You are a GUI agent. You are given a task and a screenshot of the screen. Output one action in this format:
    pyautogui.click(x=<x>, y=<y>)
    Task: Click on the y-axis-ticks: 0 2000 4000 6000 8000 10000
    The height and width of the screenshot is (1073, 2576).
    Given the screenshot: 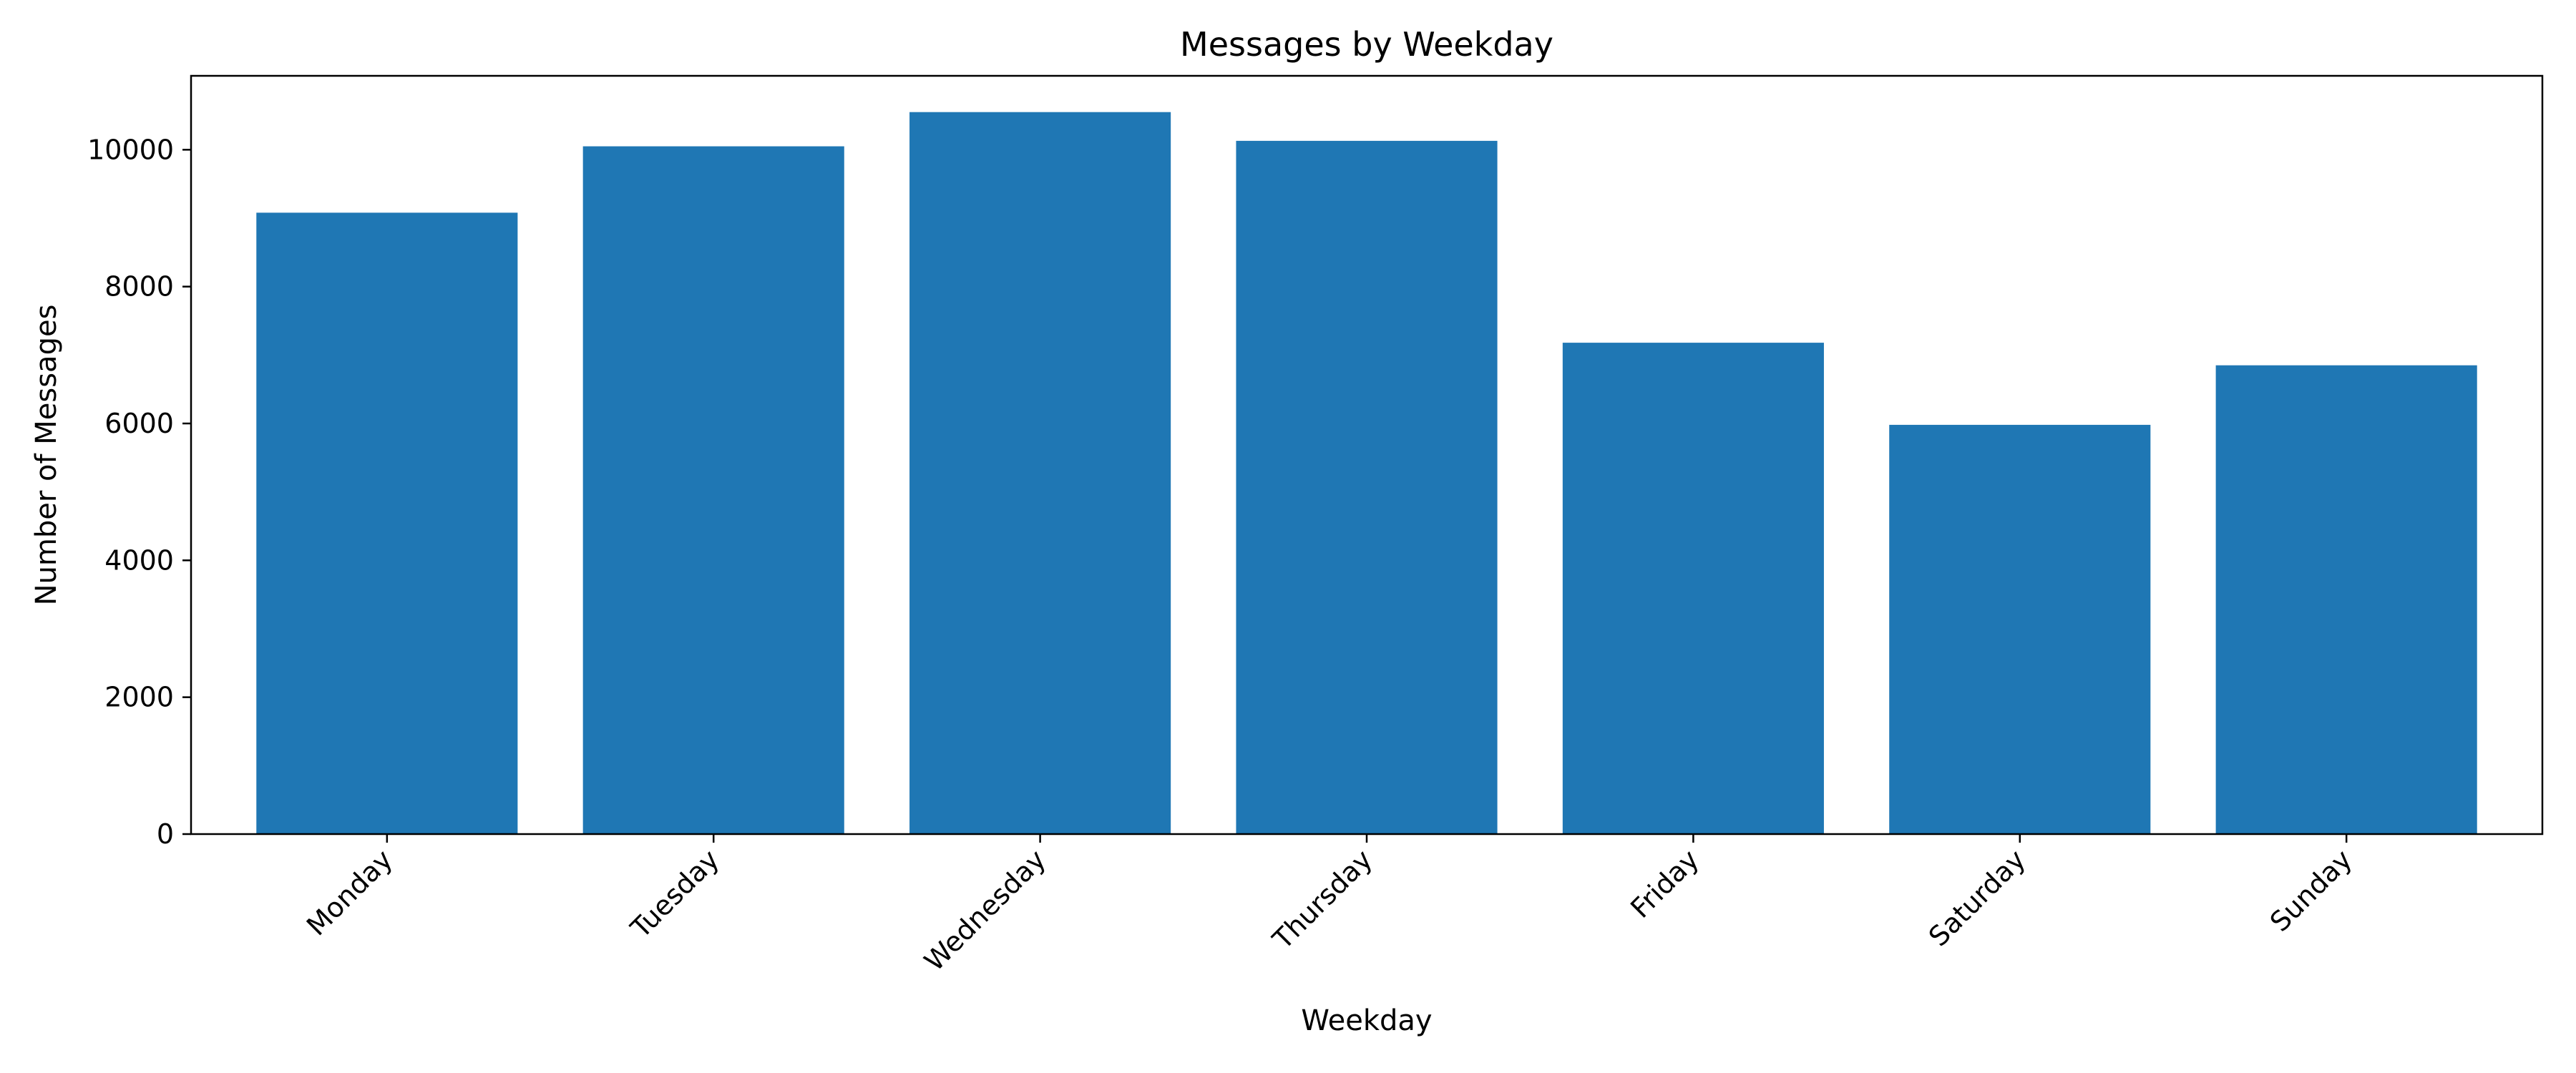 What is the action you would take?
    pyautogui.click(x=139, y=492)
    